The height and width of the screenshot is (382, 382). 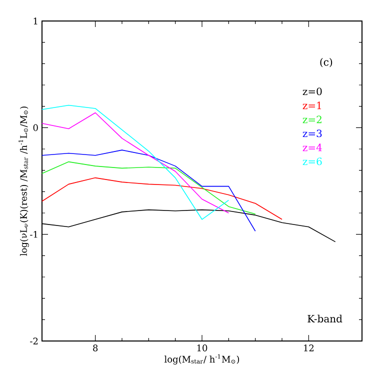 I want to click on y-tick-label: 1, so click(x=36, y=21).